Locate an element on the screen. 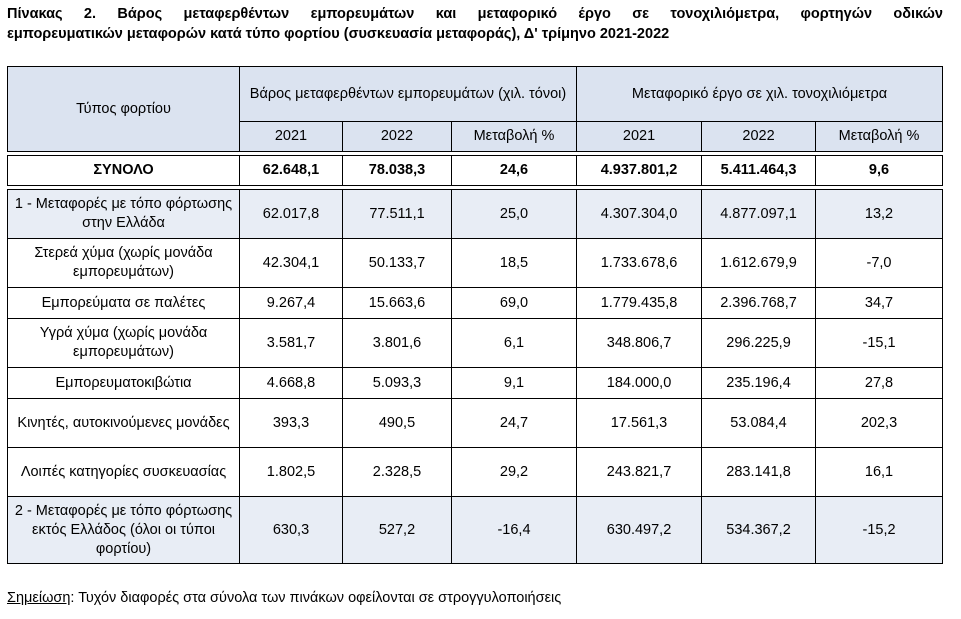 This screenshot has height=619, width=961. cell: -16,4 is located at coordinates (514, 530).